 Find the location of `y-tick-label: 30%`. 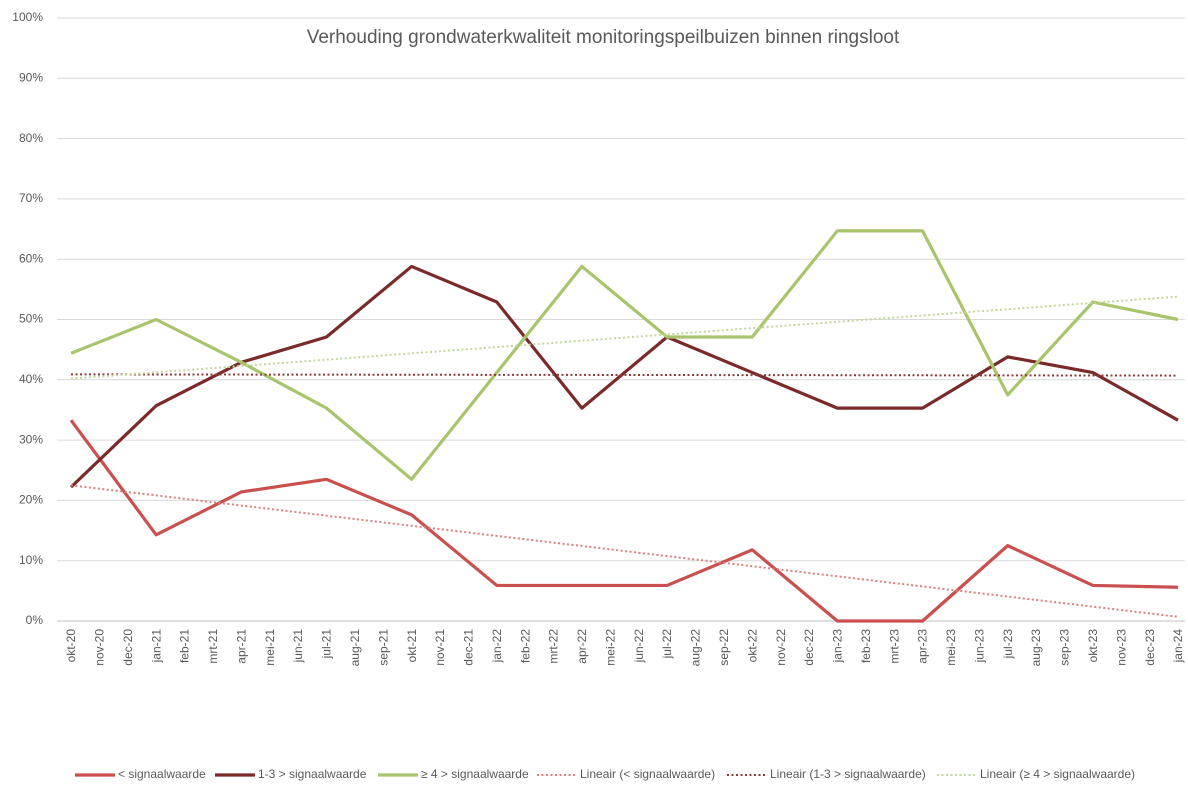

y-tick-label: 30% is located at coordinates (31, 439).